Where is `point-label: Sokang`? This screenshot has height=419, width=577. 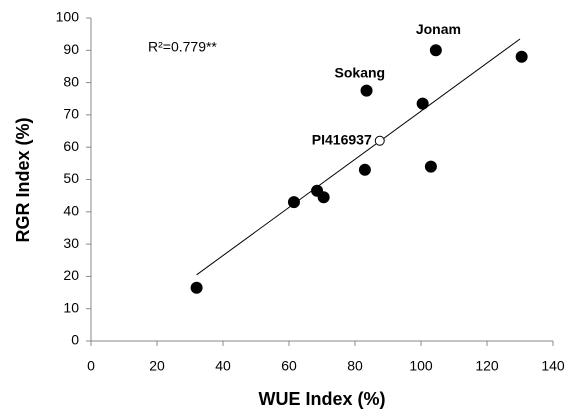
point-label: Sokang is located at coordinates (360, 72).